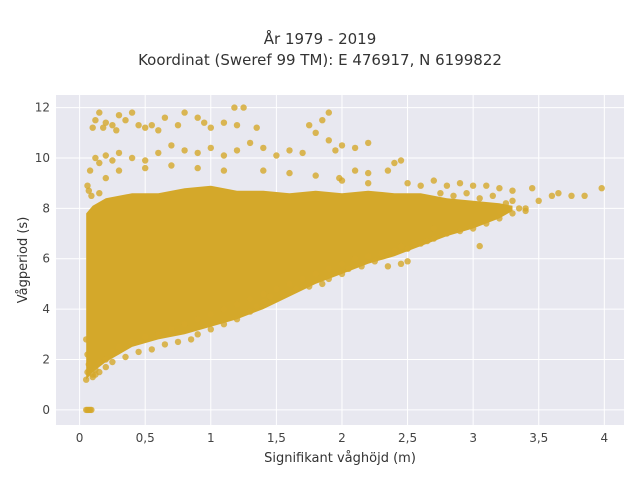 This screenshot has width=640, height=480. What do you see at coordinates (23, 260) in the screenshot?
I see `y-axis-label: Vågperiod (s)` at bounding box center [23, 260].